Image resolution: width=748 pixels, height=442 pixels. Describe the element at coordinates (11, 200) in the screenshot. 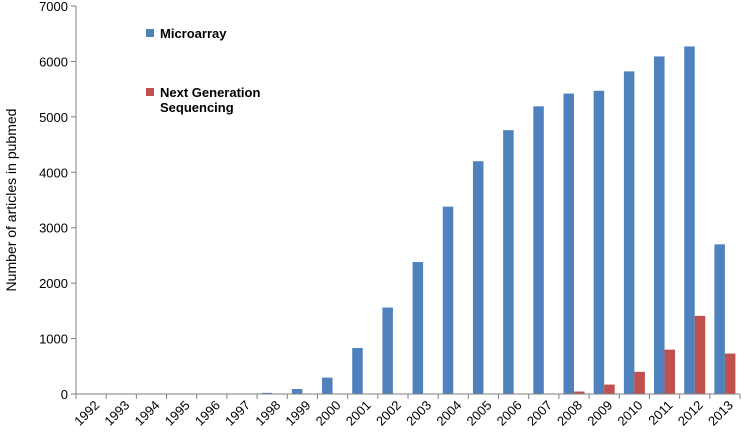

I see `y-axis-label: Number of articles in pubmed` at that location.